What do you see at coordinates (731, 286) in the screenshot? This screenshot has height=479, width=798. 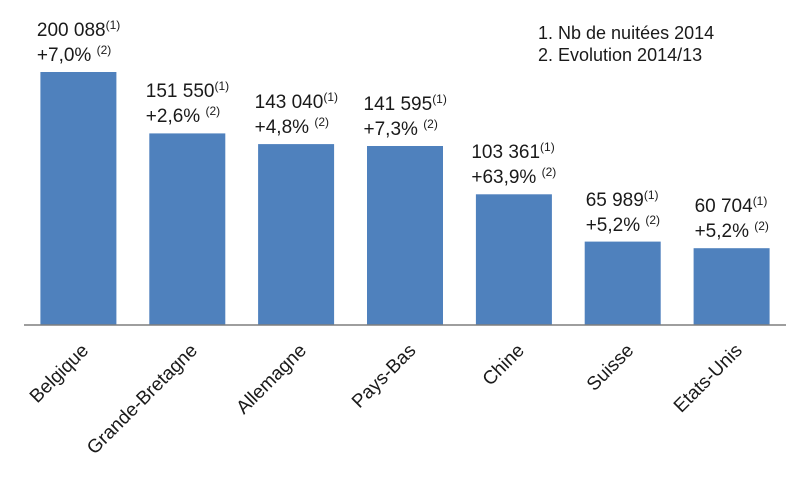 I see `bar-etats-unis` at bounding box center [731, 286].